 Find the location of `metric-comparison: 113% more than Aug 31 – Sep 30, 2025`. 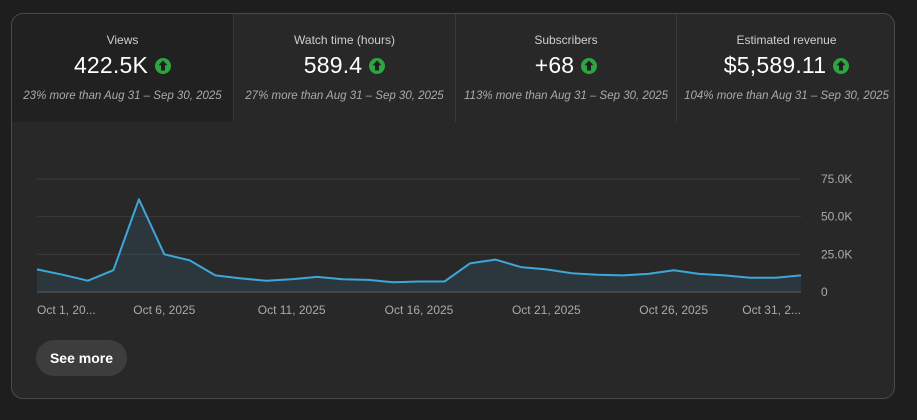

metric-comparison: 113% more than Aug 31 – Sep 30, 2025 is located at coordinates (566, 96).